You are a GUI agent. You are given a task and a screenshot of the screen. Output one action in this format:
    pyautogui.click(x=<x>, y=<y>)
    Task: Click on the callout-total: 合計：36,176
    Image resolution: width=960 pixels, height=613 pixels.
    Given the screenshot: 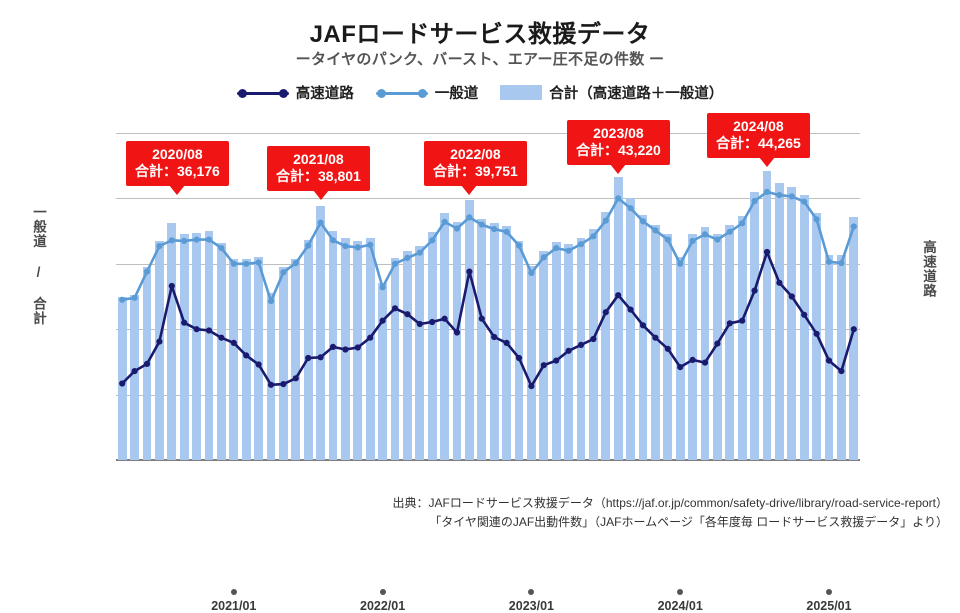 What is the action you would take?
    pyautogui.click(x=177, y=171)
    